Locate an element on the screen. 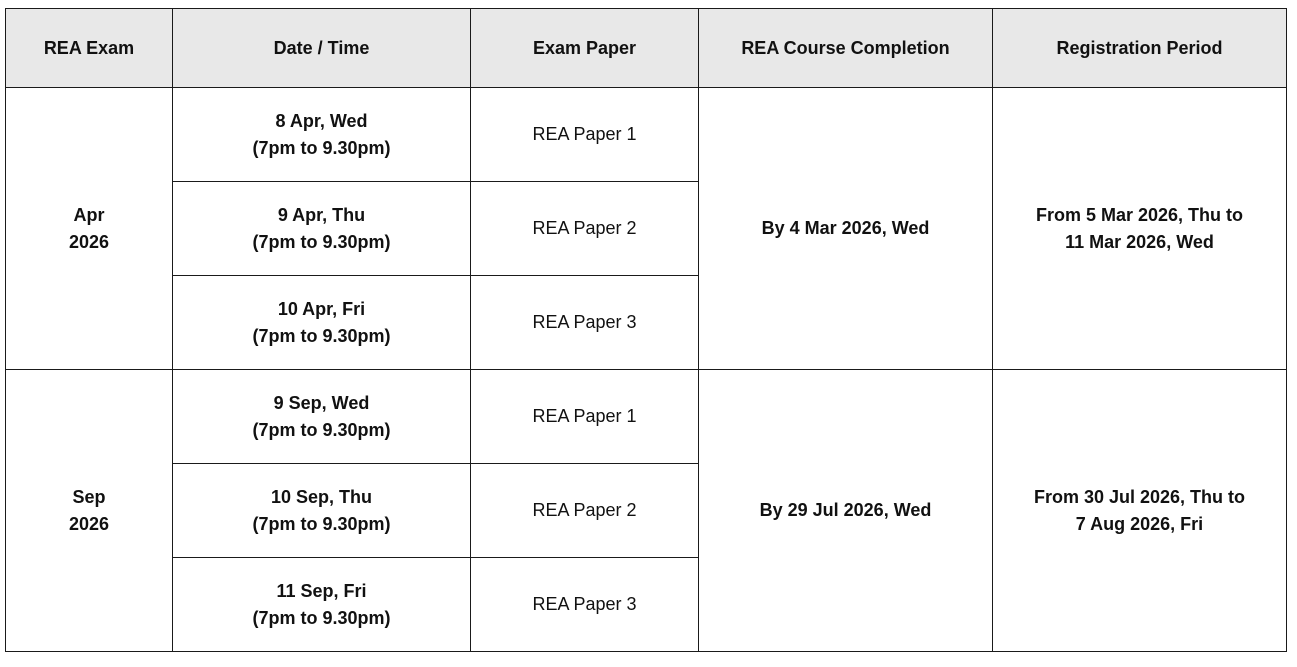  registration-start: From 30 Jul 2026, Thu to is located at coordinates (1139, 496).